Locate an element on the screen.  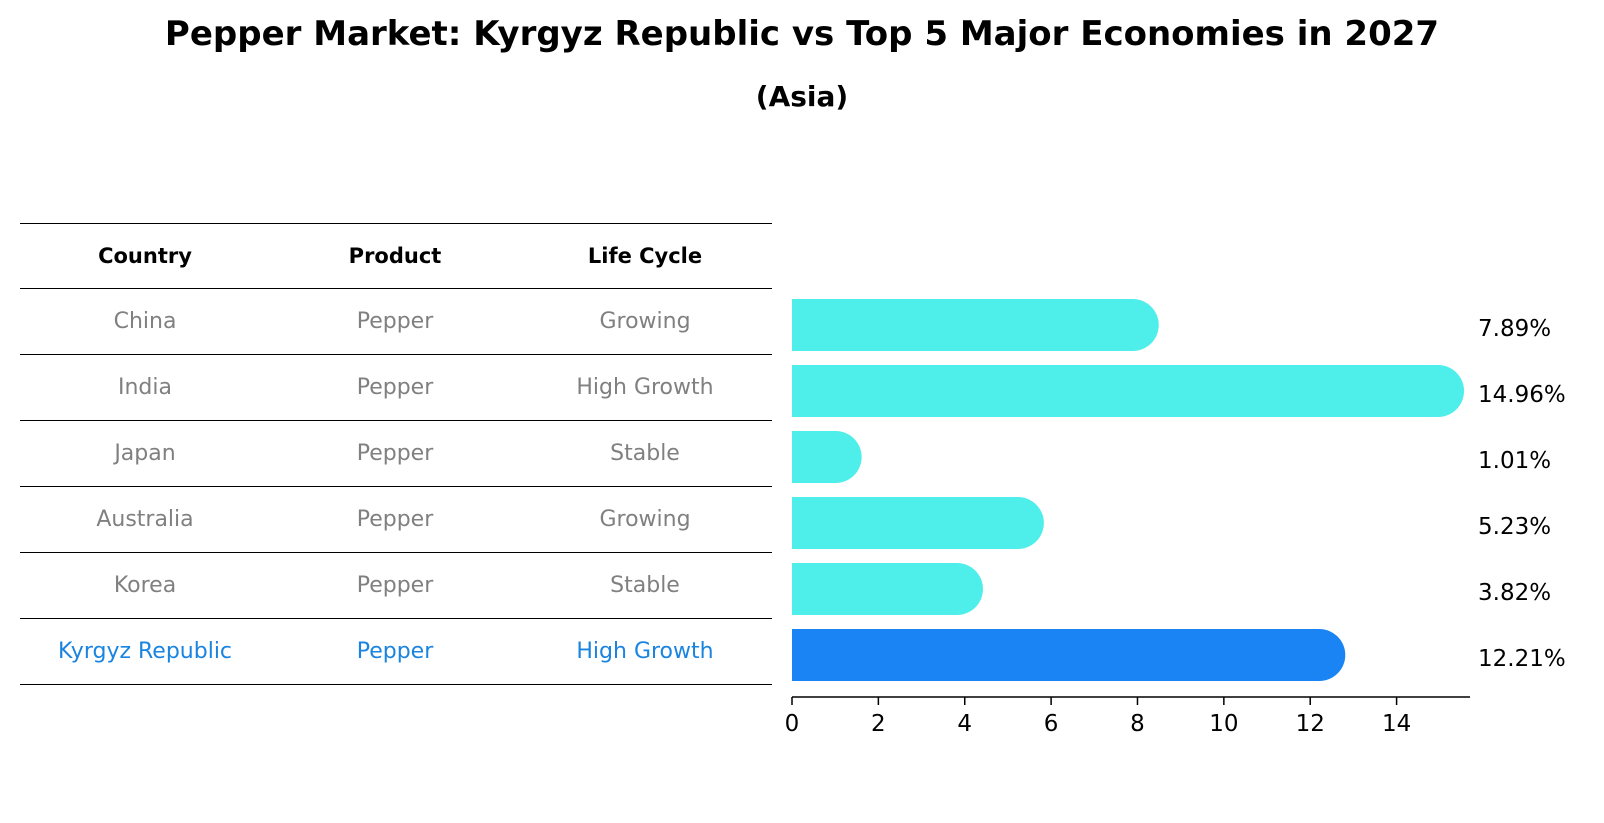
x-tick-label: 0 is located at coordinates (792, 724).